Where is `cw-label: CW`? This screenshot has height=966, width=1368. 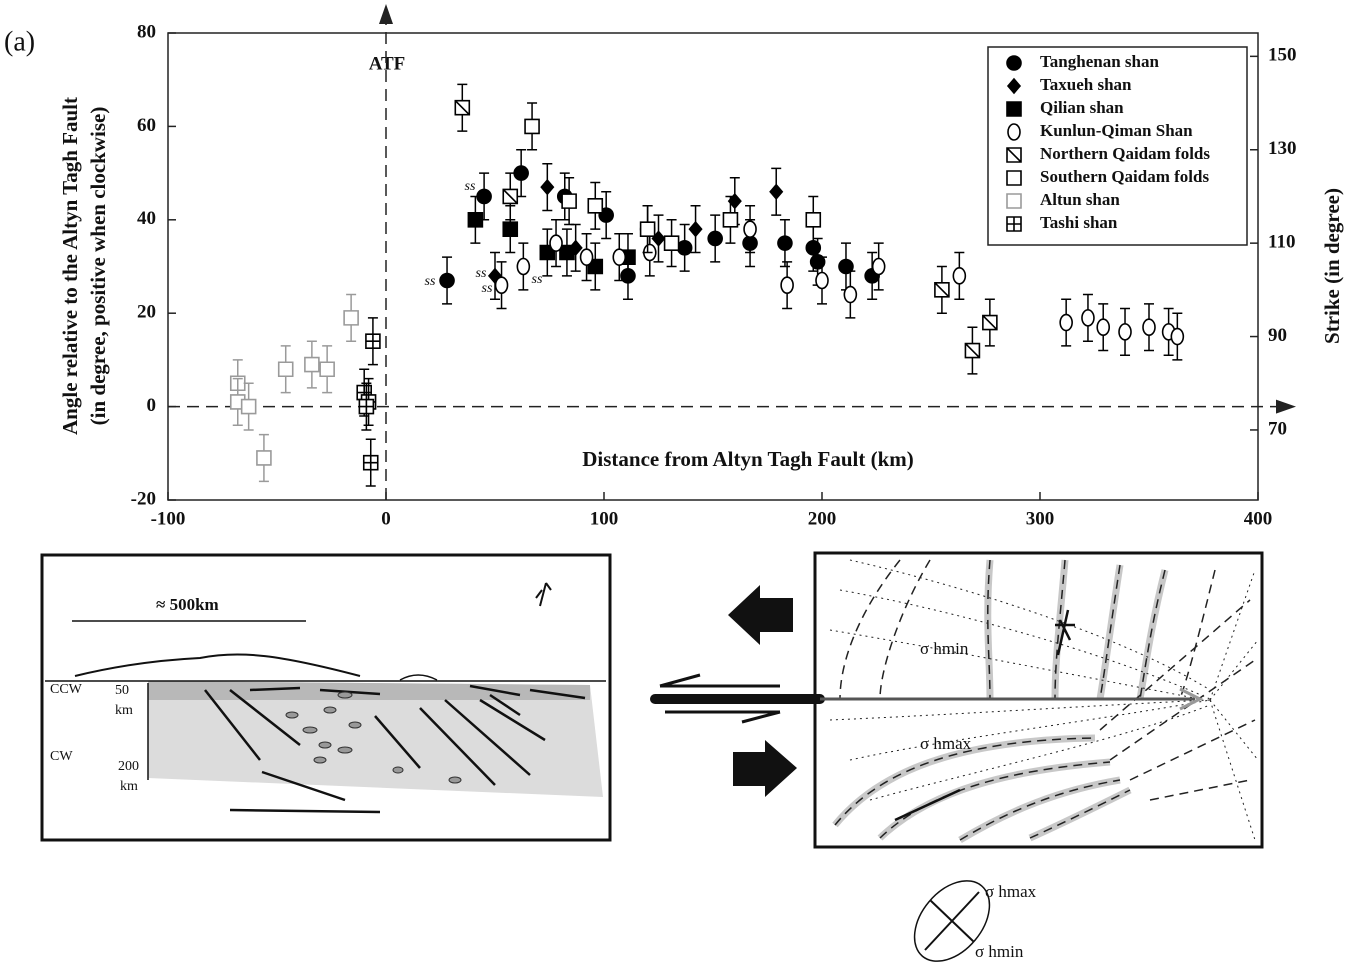
cw-label: CW is located at coordinates (61, 756).